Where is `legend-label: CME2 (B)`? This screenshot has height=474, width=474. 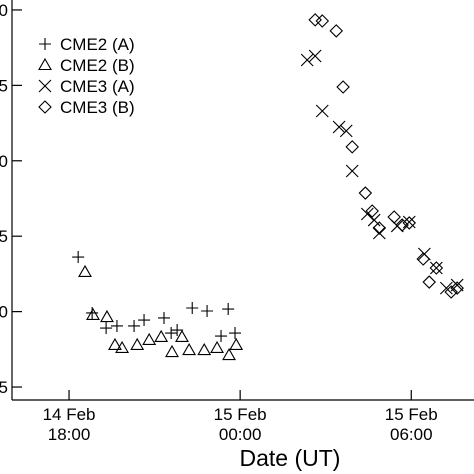 legend-label: CME2 (B) is located at coordinates (97, 65).